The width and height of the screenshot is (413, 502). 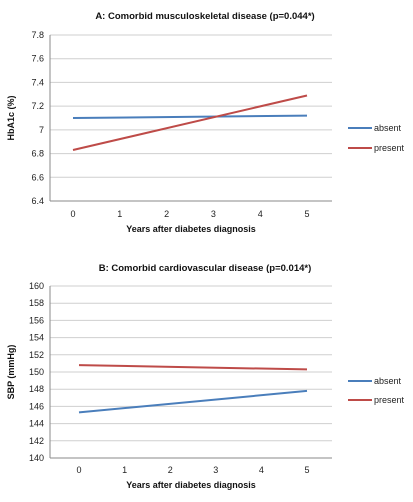 What do you see at coordinates (36, 355) in the screenshot?
I see `y-tick-label: 152` at bounding box center [36, 355].